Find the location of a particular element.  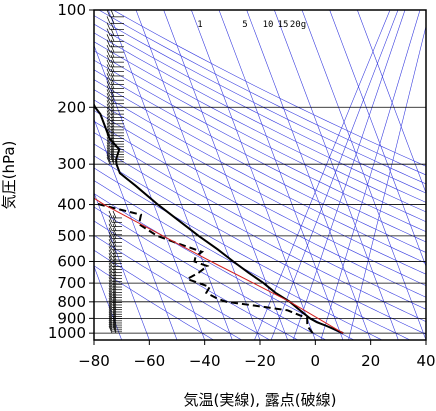

y-tick-label: 100 is located at coordinates (71, 10).